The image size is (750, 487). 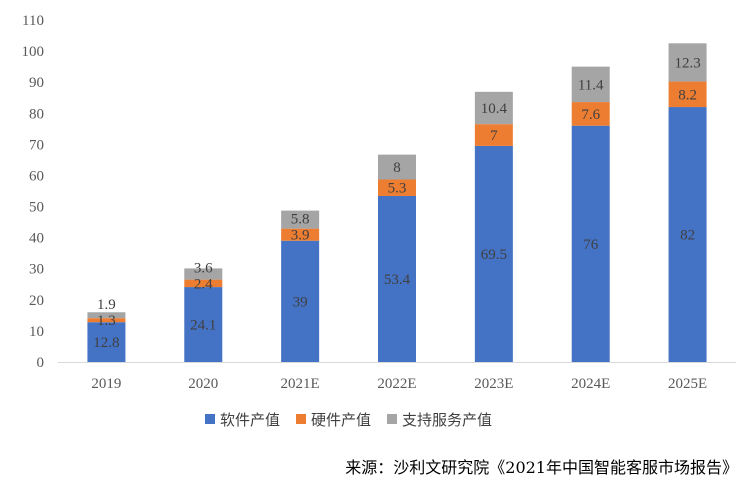 I want to click on data-label: 39, so click(x=300, y=302).